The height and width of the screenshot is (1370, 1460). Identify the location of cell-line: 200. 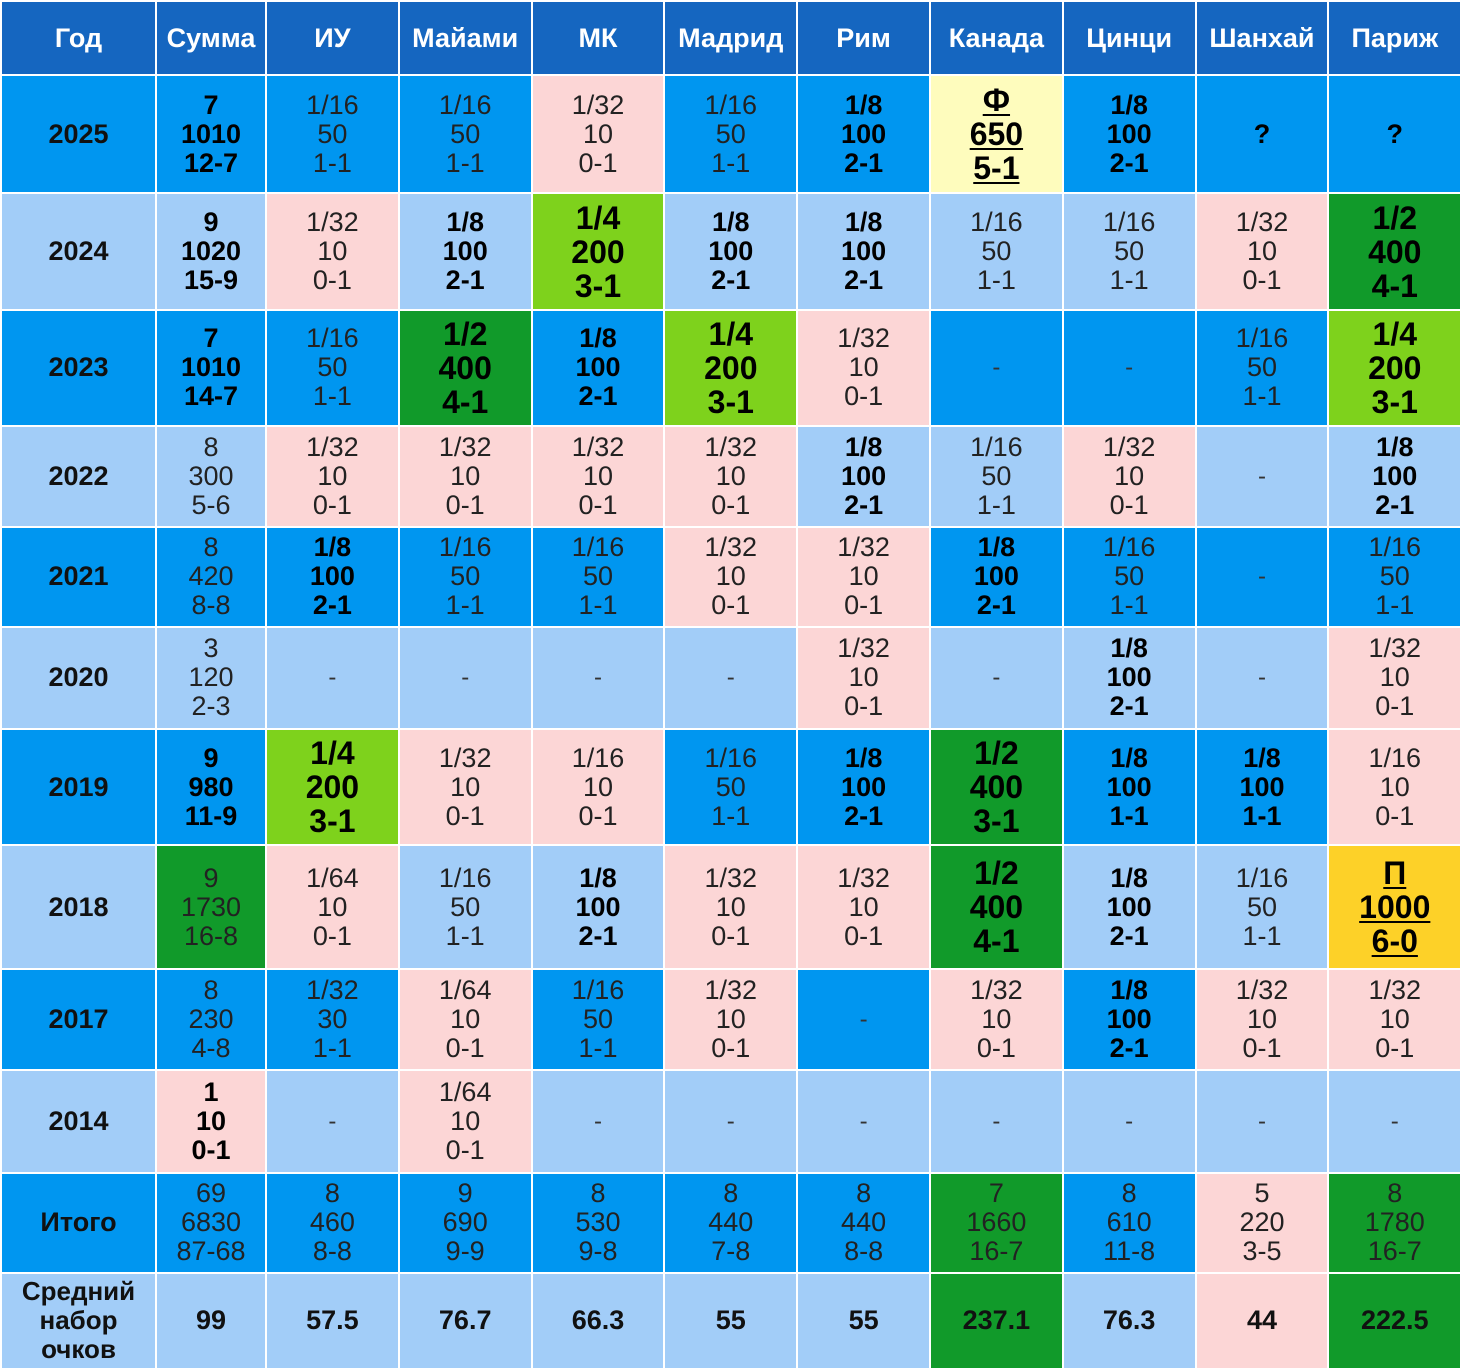
(598, 251).